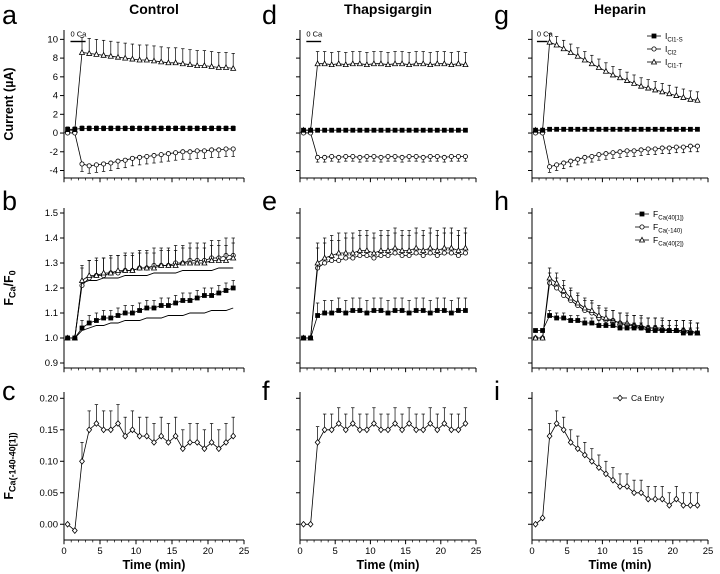 The width and height of the screenshot is (720, 574). I want to click on panel-letter-a: a, so click(10, 15).